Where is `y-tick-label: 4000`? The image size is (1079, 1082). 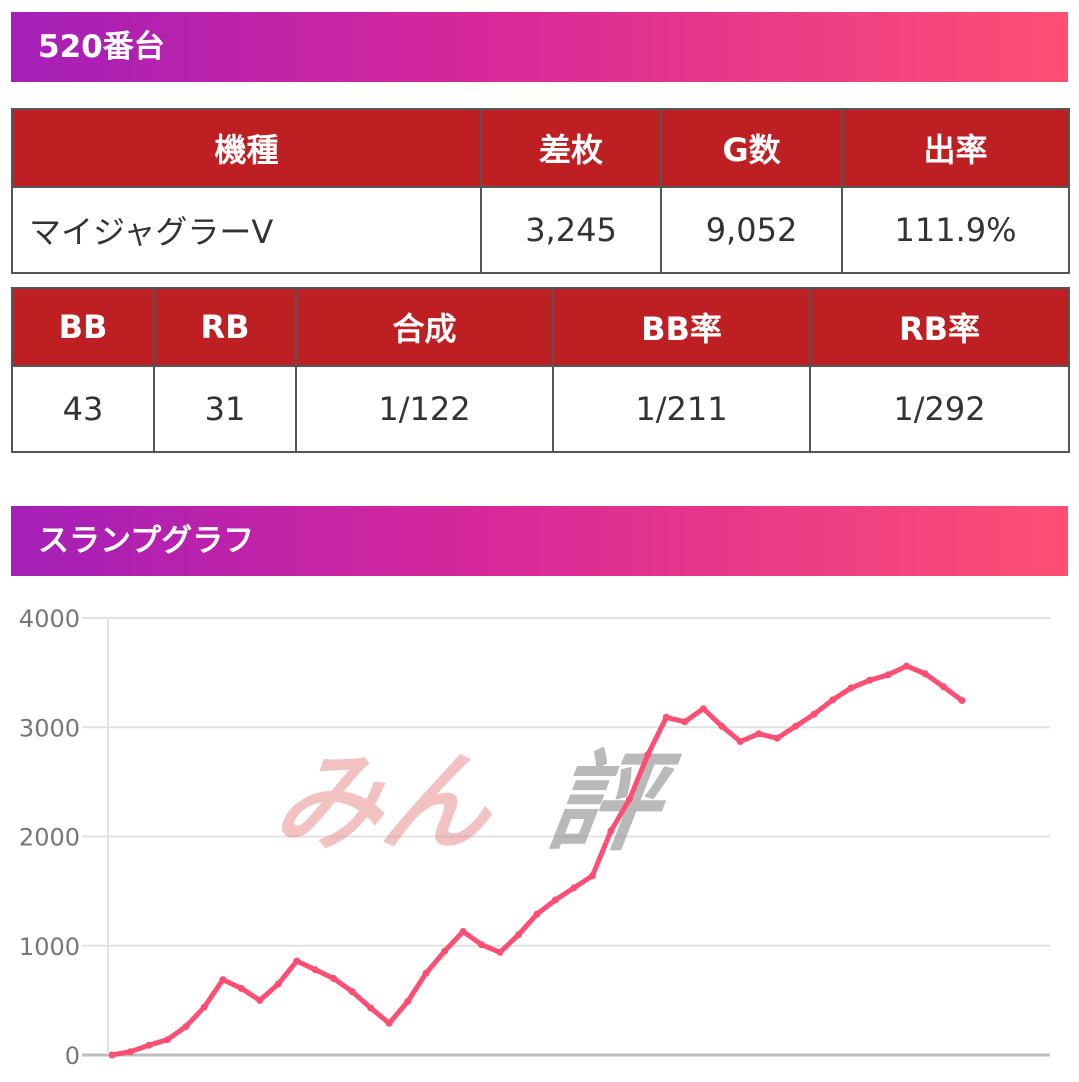
y-tick-label: 4000 is located at coordinates (49, 619).